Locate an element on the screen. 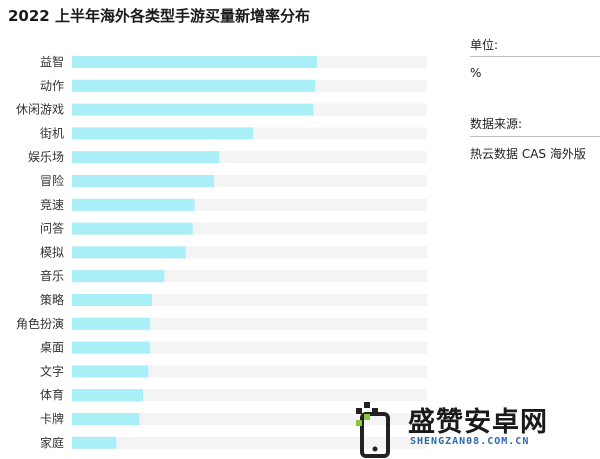 The height and width of the screenshot is (459, 600). watermark: 盛赞安卓网 SHENGZAN08.COM.CN is located at coordinates (475, 428).